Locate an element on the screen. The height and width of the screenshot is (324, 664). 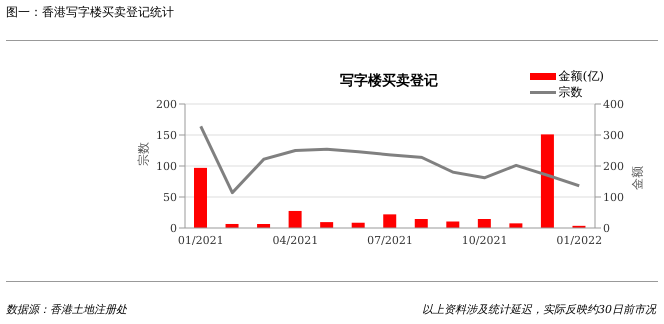
y-tick-label: 100 is located at coordinates (166, 166).